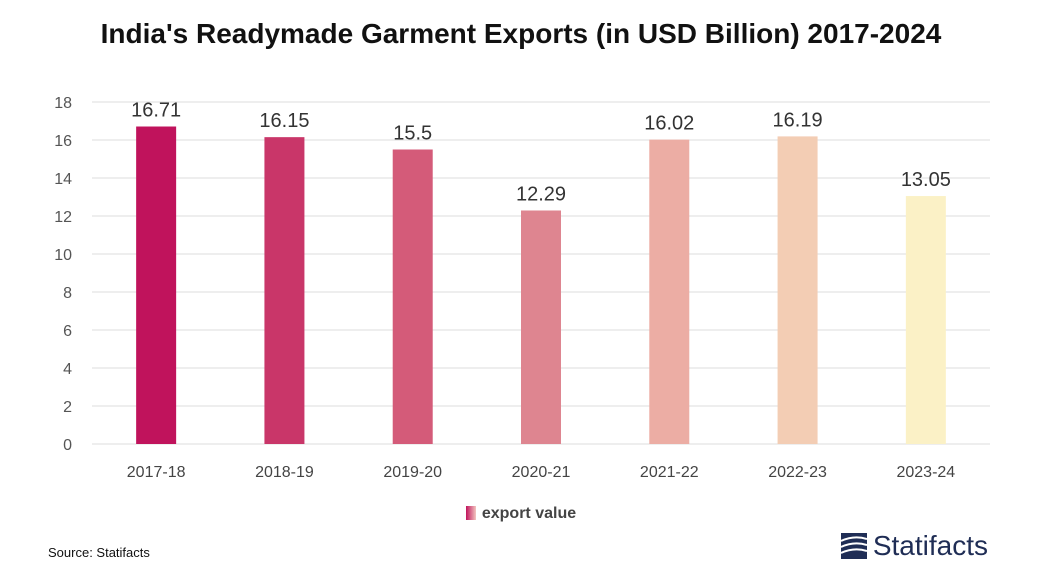 The image size is (1042, 588). Describe the element at coordinates (541, 153) in the screenshot. I see `data-labels: 16.71 16.15 15.5 12.29 16.02 16.19 13.05` at that location.